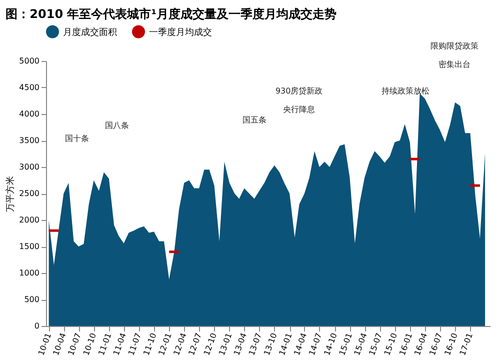  What do you see at coordinates (454, 64) in the screenshot?
I see `annotation: 密集出台` at bounding box center [454, 64].